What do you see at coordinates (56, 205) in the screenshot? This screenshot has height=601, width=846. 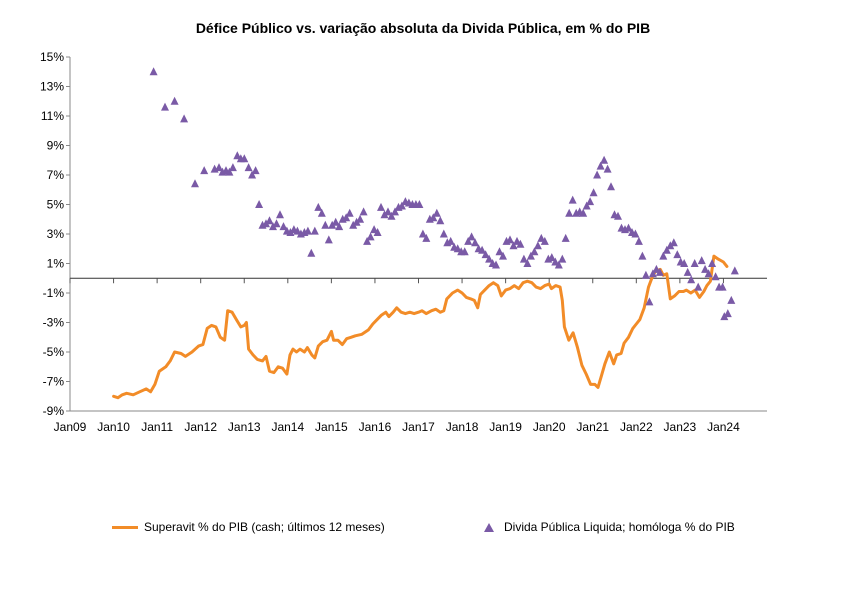 I see `y-tick-label: 5%` at bounding box center [56, 205].